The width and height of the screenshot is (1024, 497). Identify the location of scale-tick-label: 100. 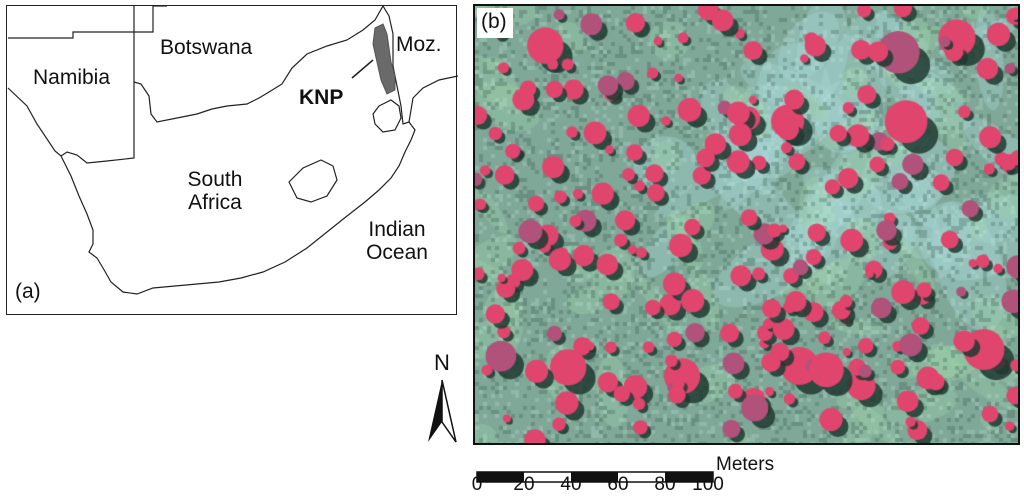
(708, 484).